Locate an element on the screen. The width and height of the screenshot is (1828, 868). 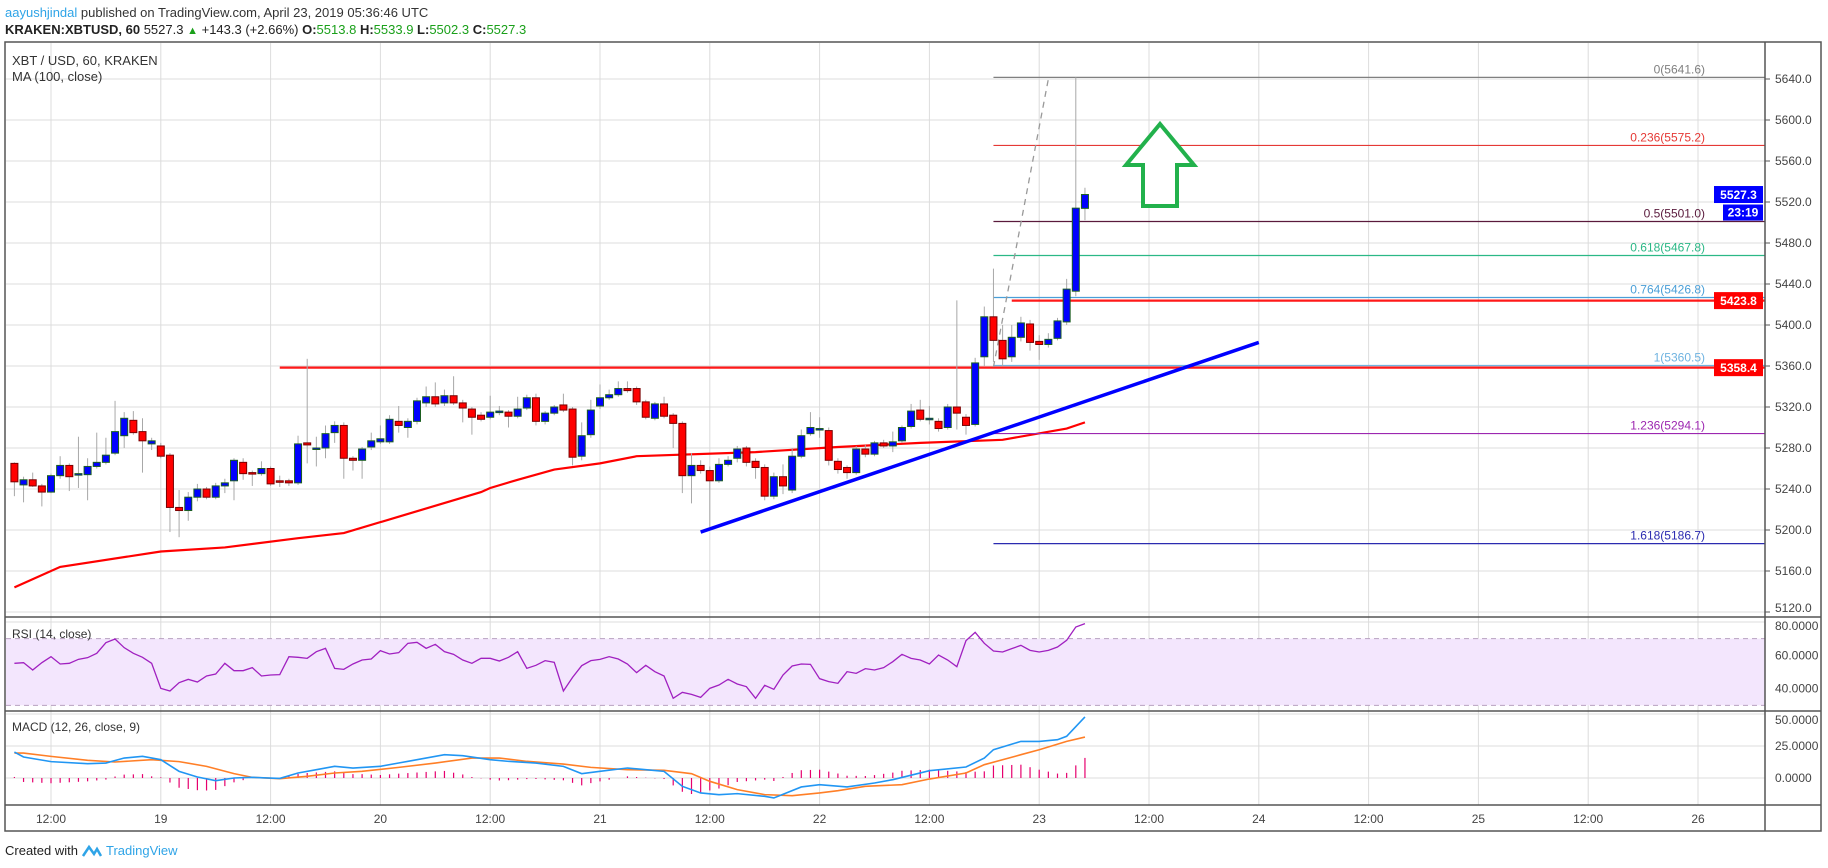
countdown-tag is located at coordinates (1743, 212).